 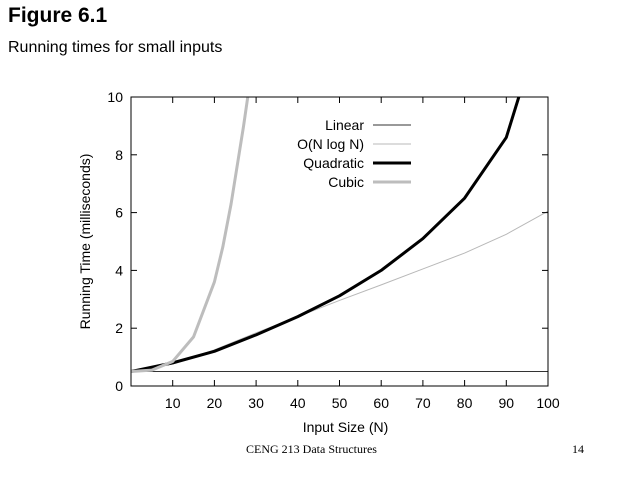 What do you see at coordinates (119, 270) in the screenshot?
I see `y-tick-label: 4` at bounding box center [119, 270].